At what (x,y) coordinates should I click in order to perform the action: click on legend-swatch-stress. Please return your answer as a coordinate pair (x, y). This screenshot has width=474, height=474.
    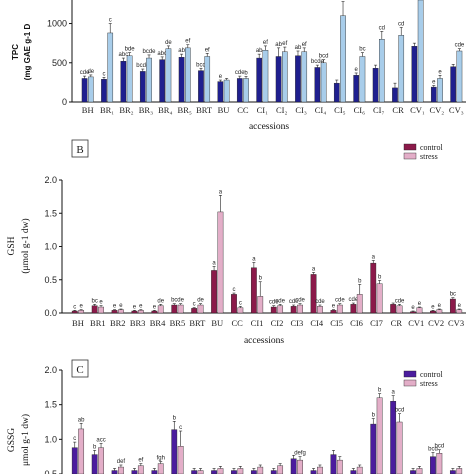
    Looking at the image, I should click on (410, 156).